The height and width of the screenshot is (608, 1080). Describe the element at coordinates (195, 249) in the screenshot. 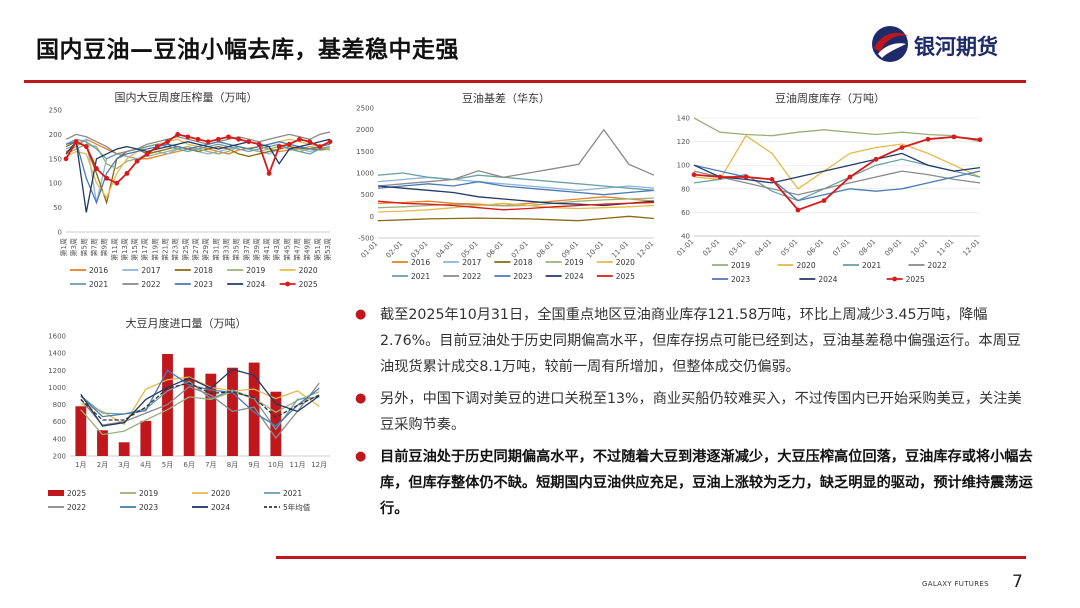

I see `x-tick-label: 第27周` at that location.